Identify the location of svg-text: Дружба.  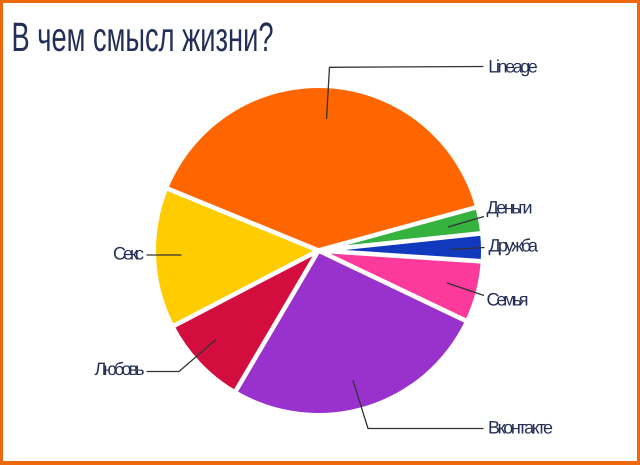
(514, 246).